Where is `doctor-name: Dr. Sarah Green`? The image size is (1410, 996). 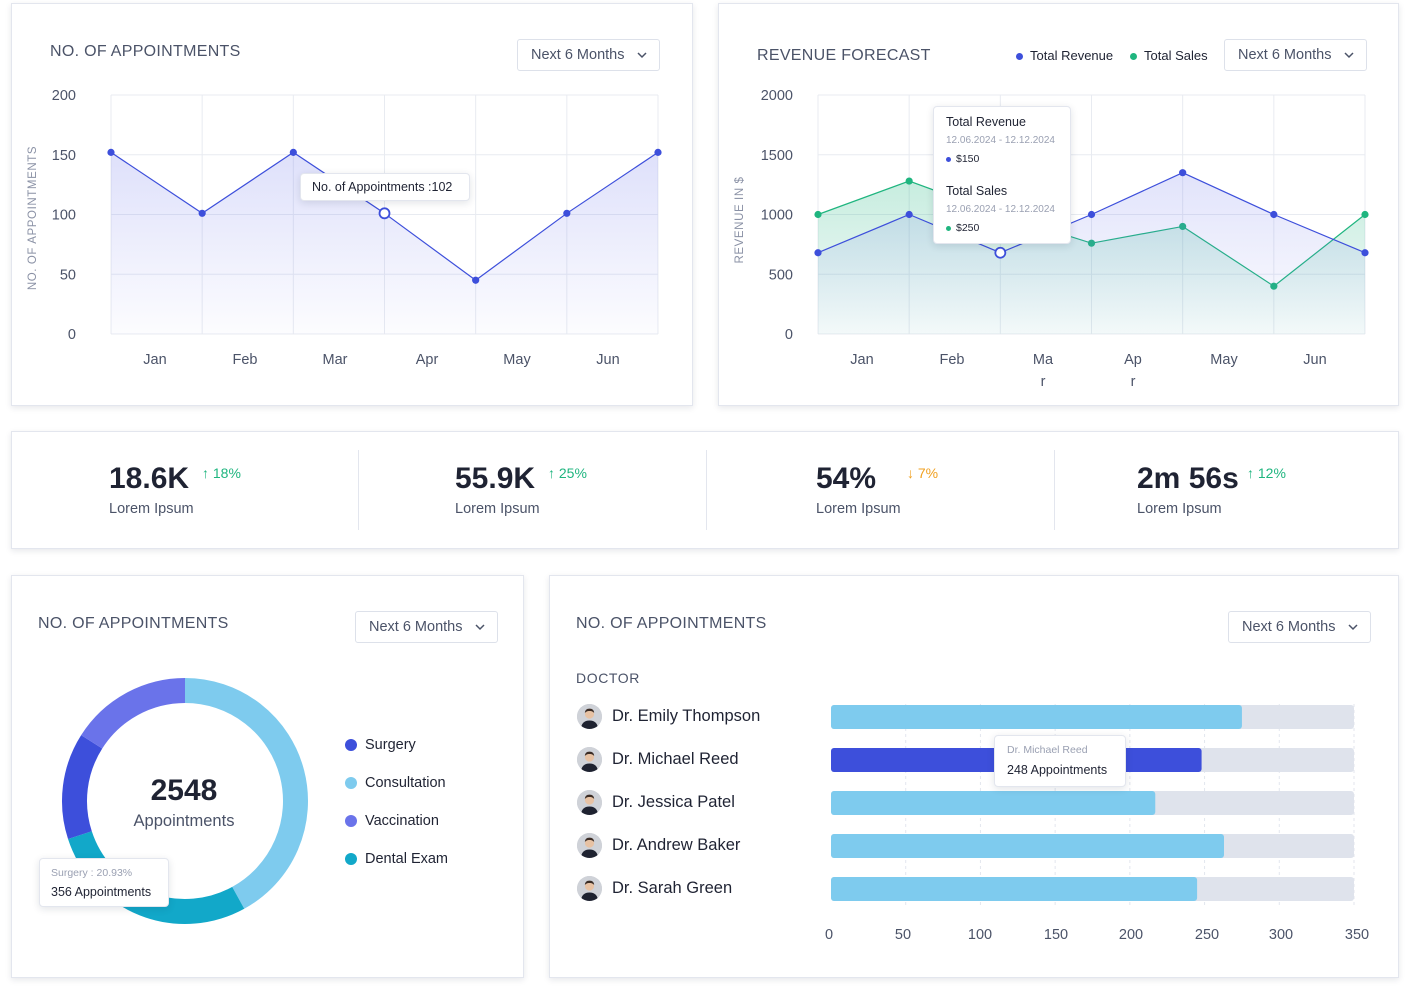 doctor-name: Dr. Sarah Green is located at coordinates (672, 888).